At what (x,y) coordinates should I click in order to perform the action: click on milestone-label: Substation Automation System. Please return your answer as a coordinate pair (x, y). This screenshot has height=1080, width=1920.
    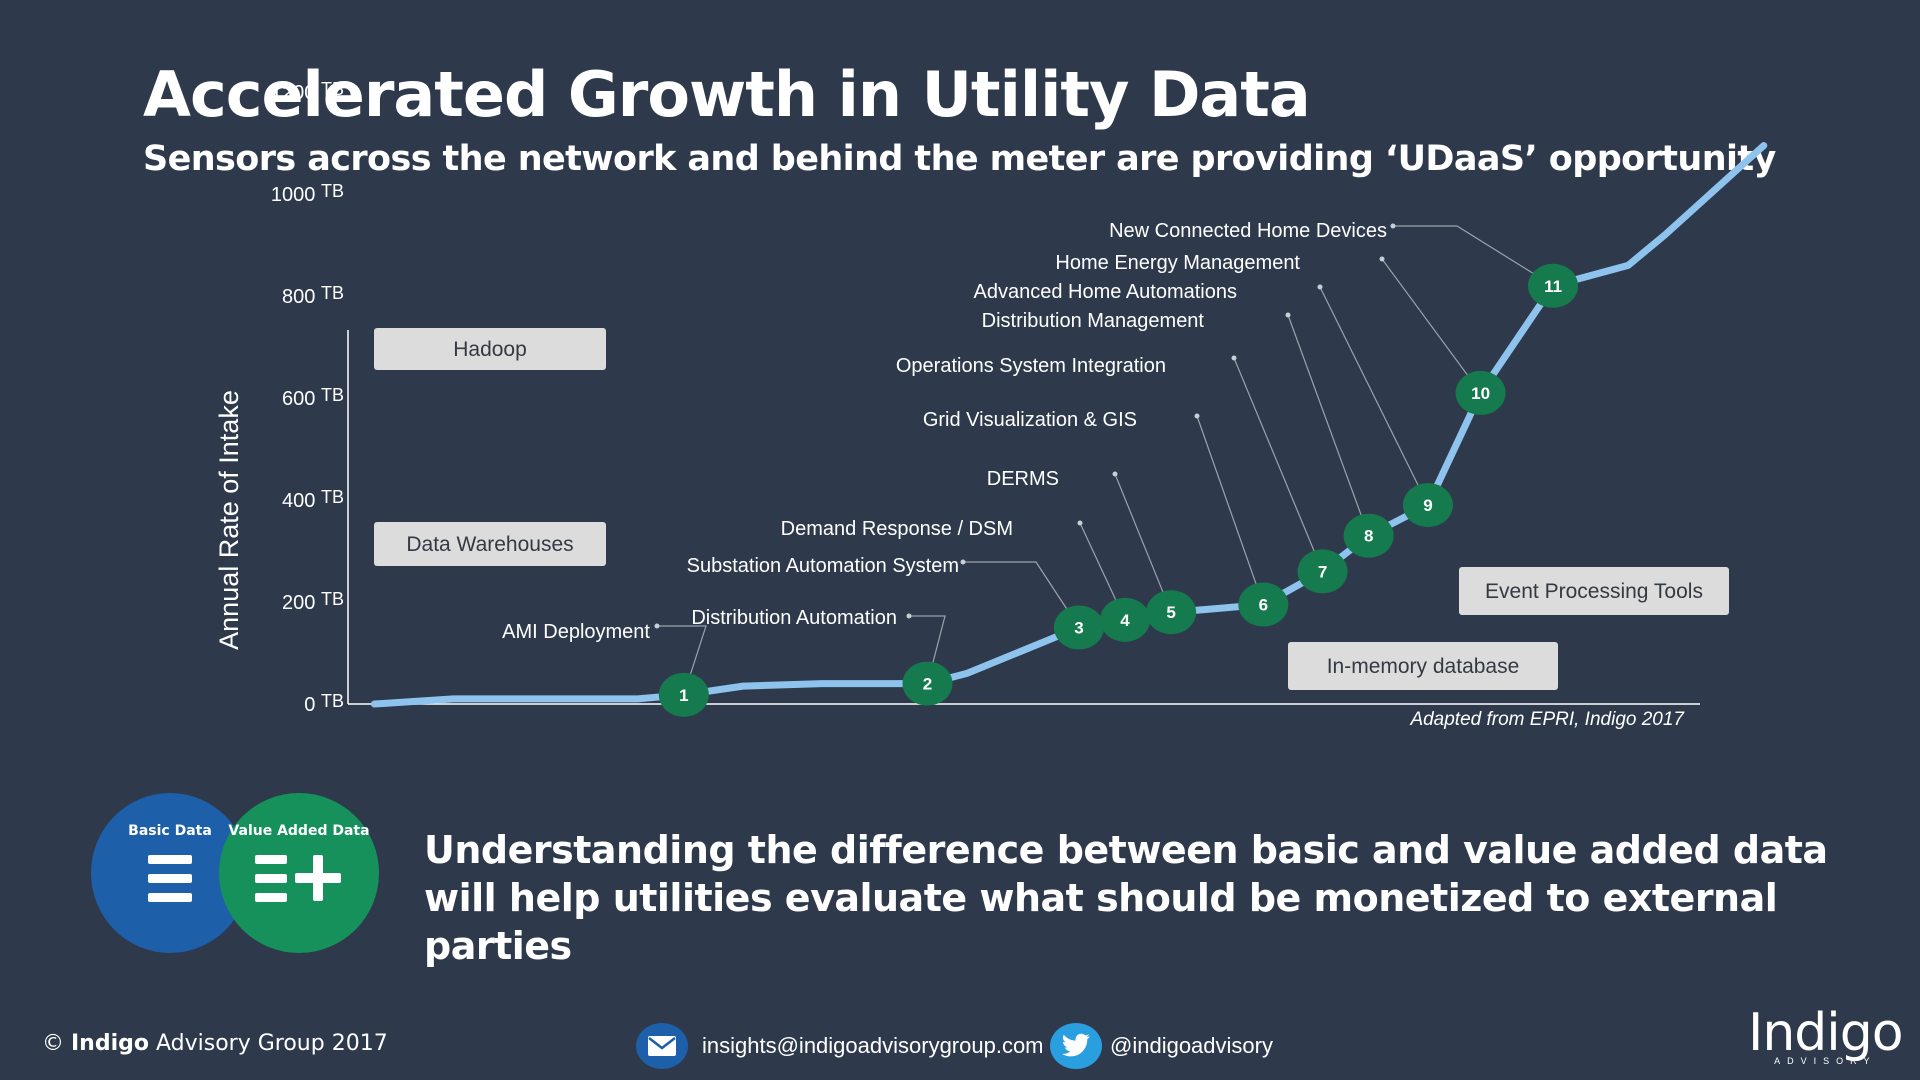
    Looking at the image, I should click on (823, 566).